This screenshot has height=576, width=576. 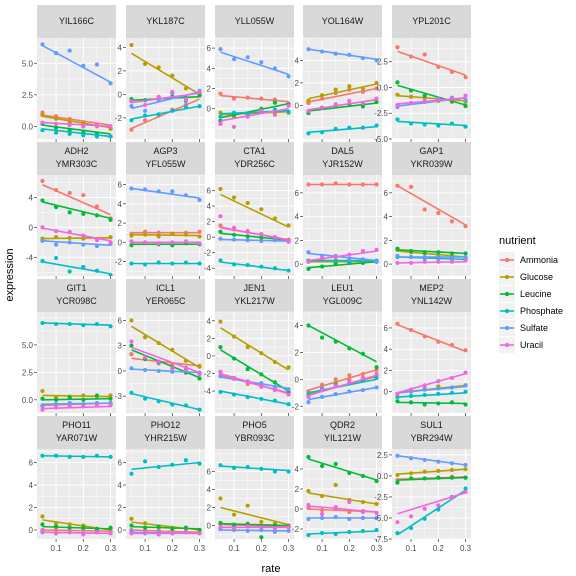 What do you see at coordinates (57, 548) in the screenshot?
I see `x-tick-label: 0.1` at bounding box center [57, 548].